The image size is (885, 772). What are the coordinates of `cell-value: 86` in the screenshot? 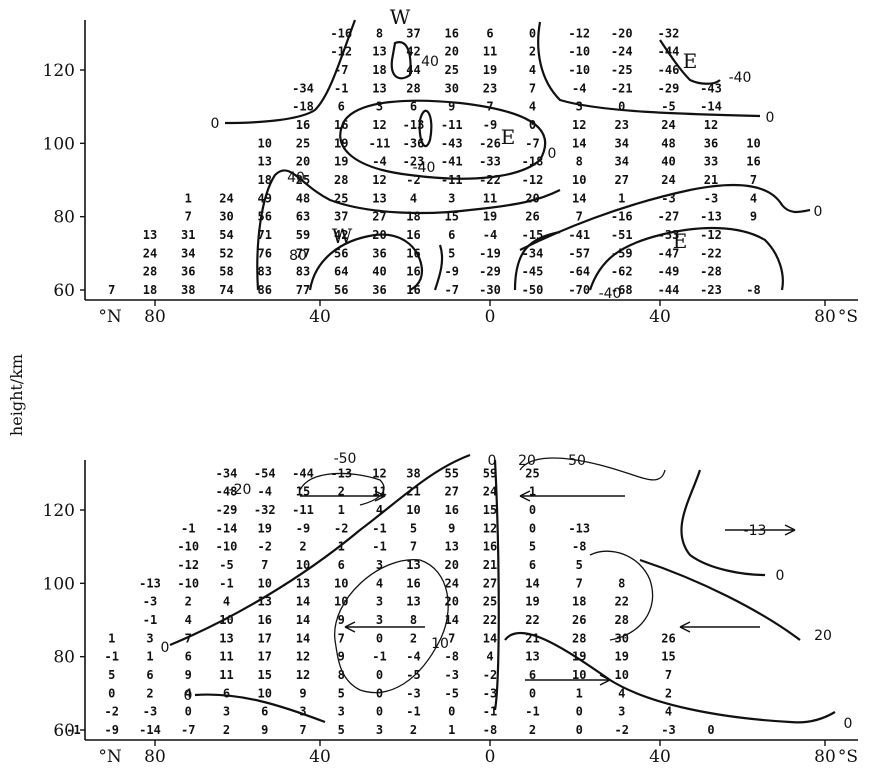 It's located at (265, 290).